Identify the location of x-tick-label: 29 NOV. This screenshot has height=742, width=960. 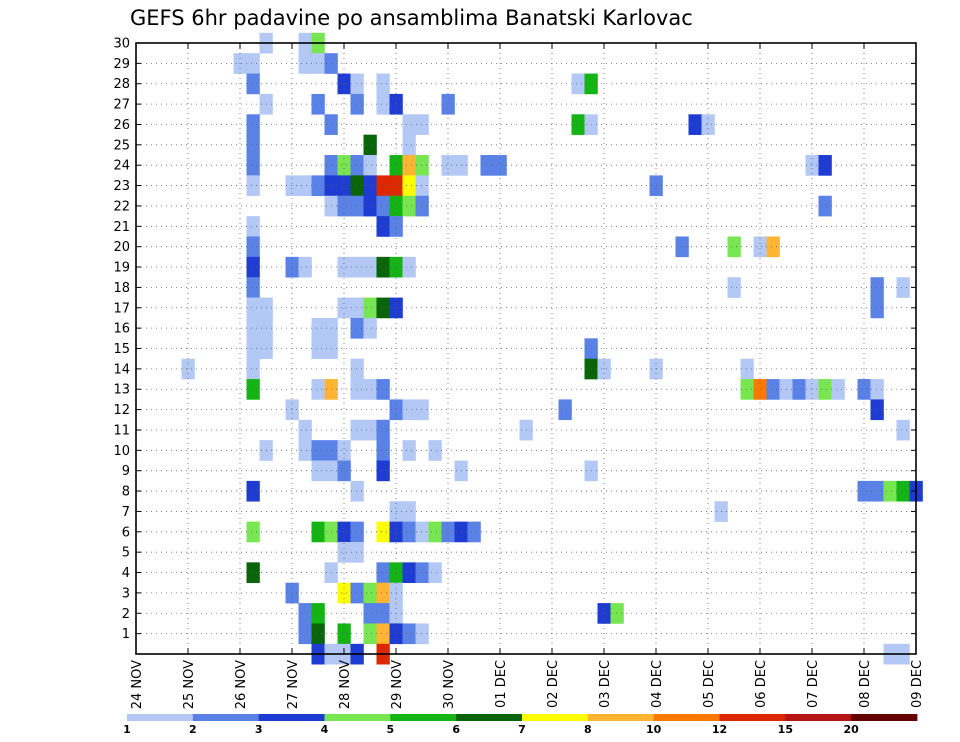
(397, 684).